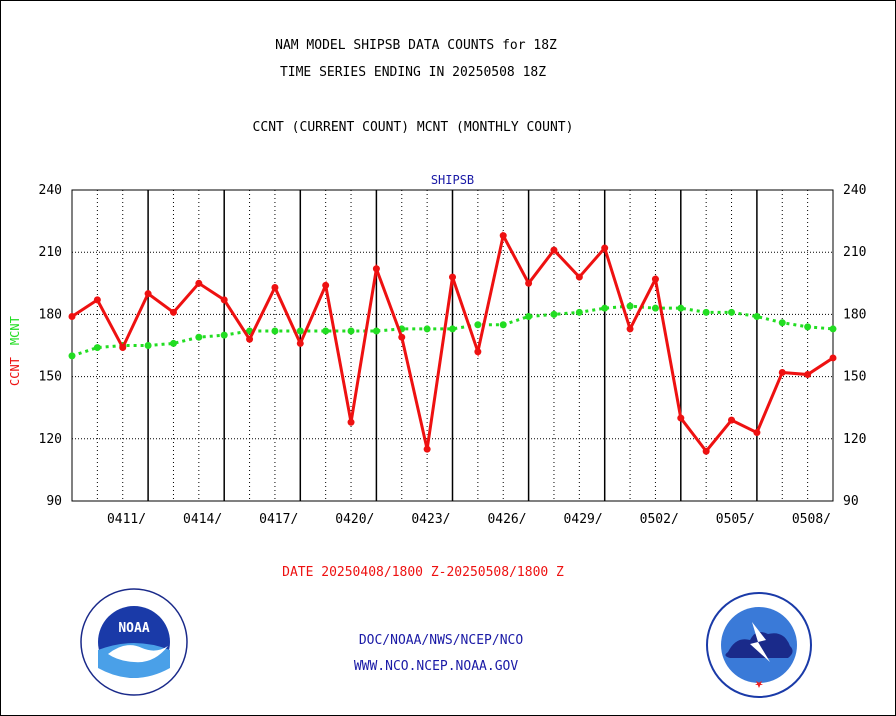  I want to click on y-tick-label-left: 180, so click(50, 314).